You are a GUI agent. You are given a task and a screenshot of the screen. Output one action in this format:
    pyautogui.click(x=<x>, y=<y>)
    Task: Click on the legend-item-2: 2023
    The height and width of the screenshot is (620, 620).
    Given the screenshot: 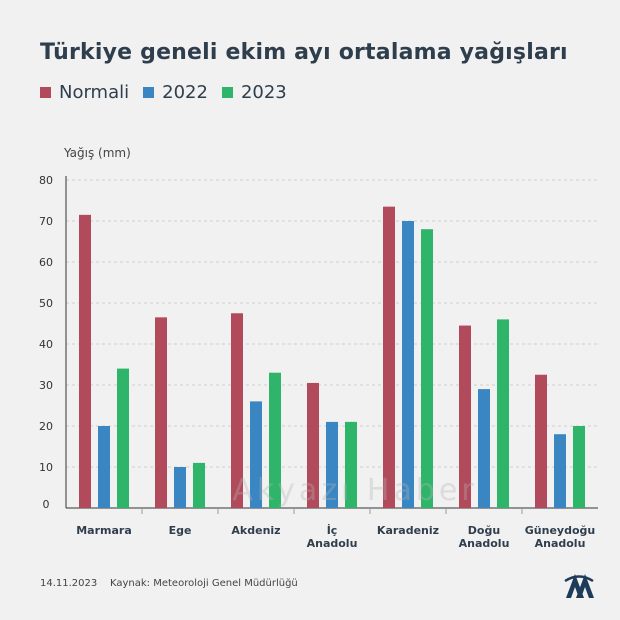 What is the action you would take?
    pyautogui.click(x=254, y=92)
    